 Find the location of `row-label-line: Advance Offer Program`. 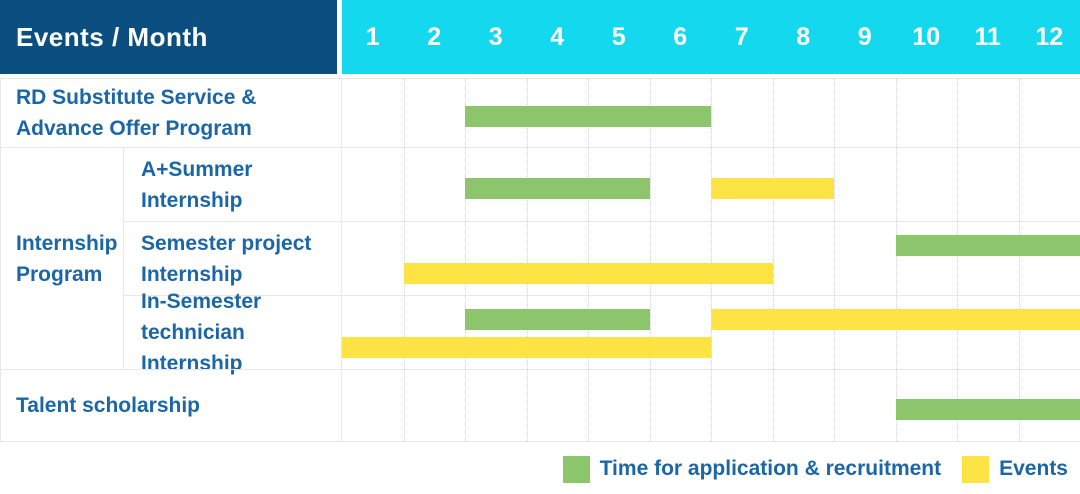

row-label-line: Advance Offer Program is located at coordinates (134, 128).